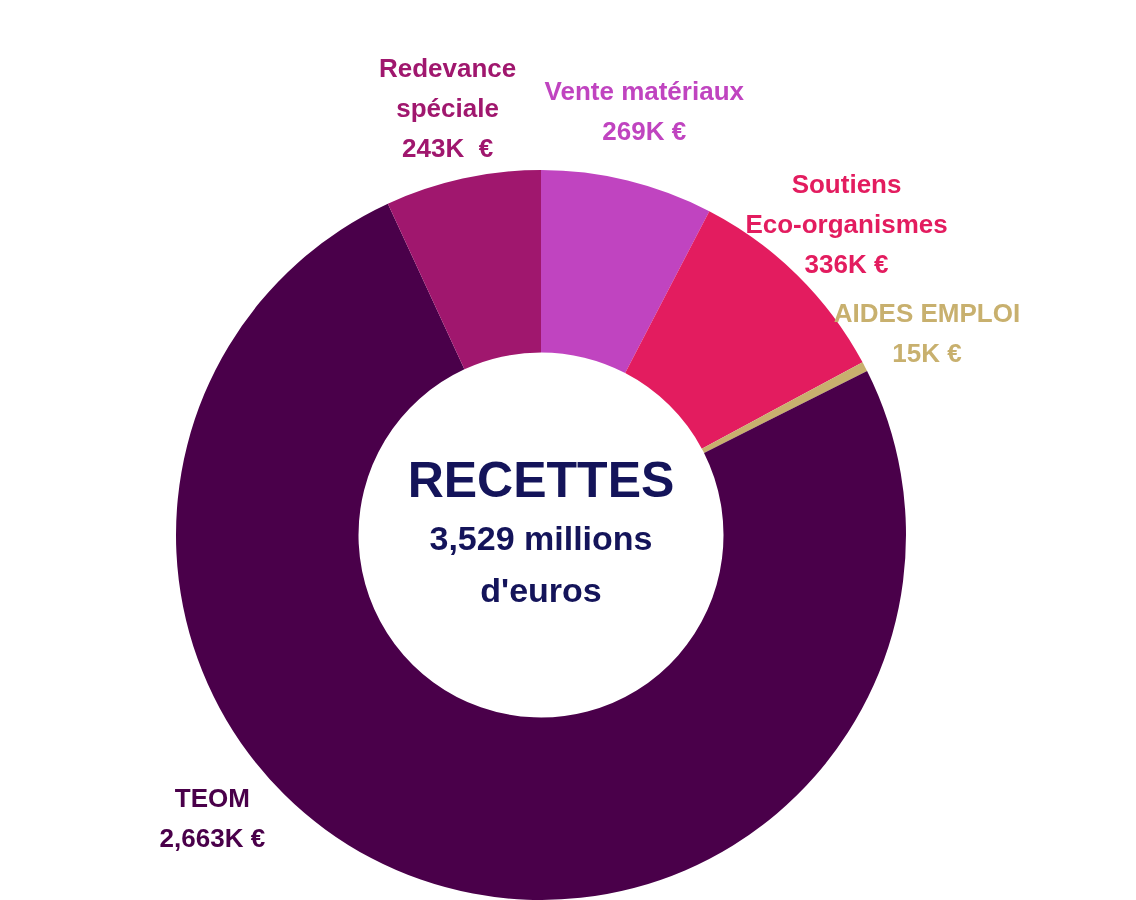 The image size is (1136, 900). I want to click on text: 3,529 millions d'euros, so click(541, 564).